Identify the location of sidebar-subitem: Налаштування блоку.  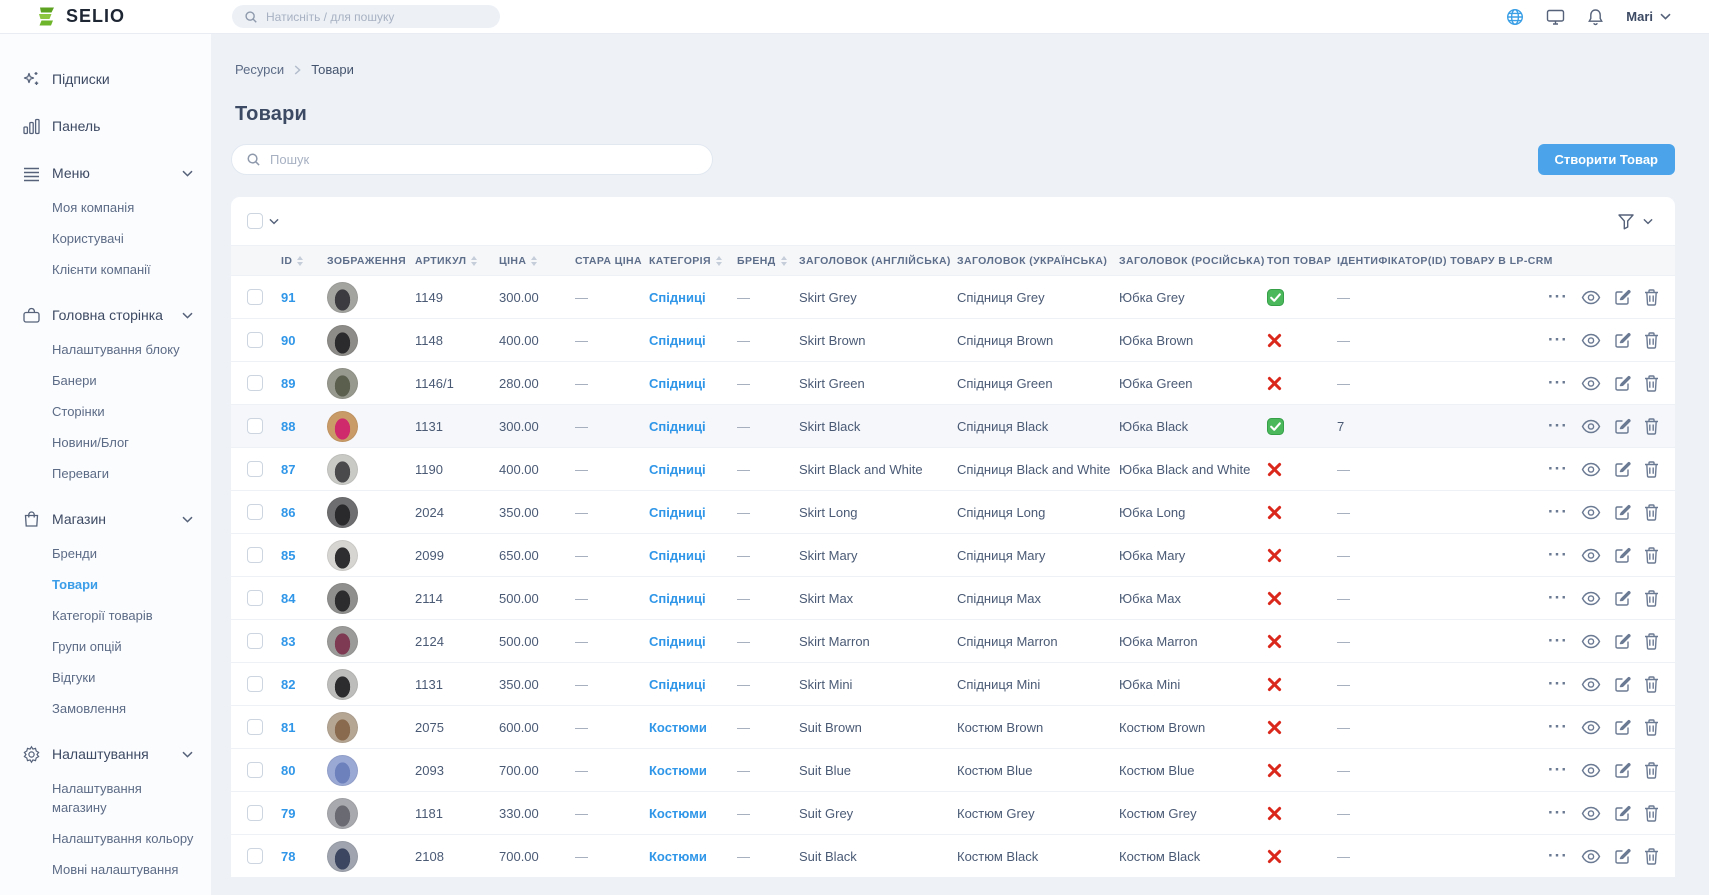
(116, 349).